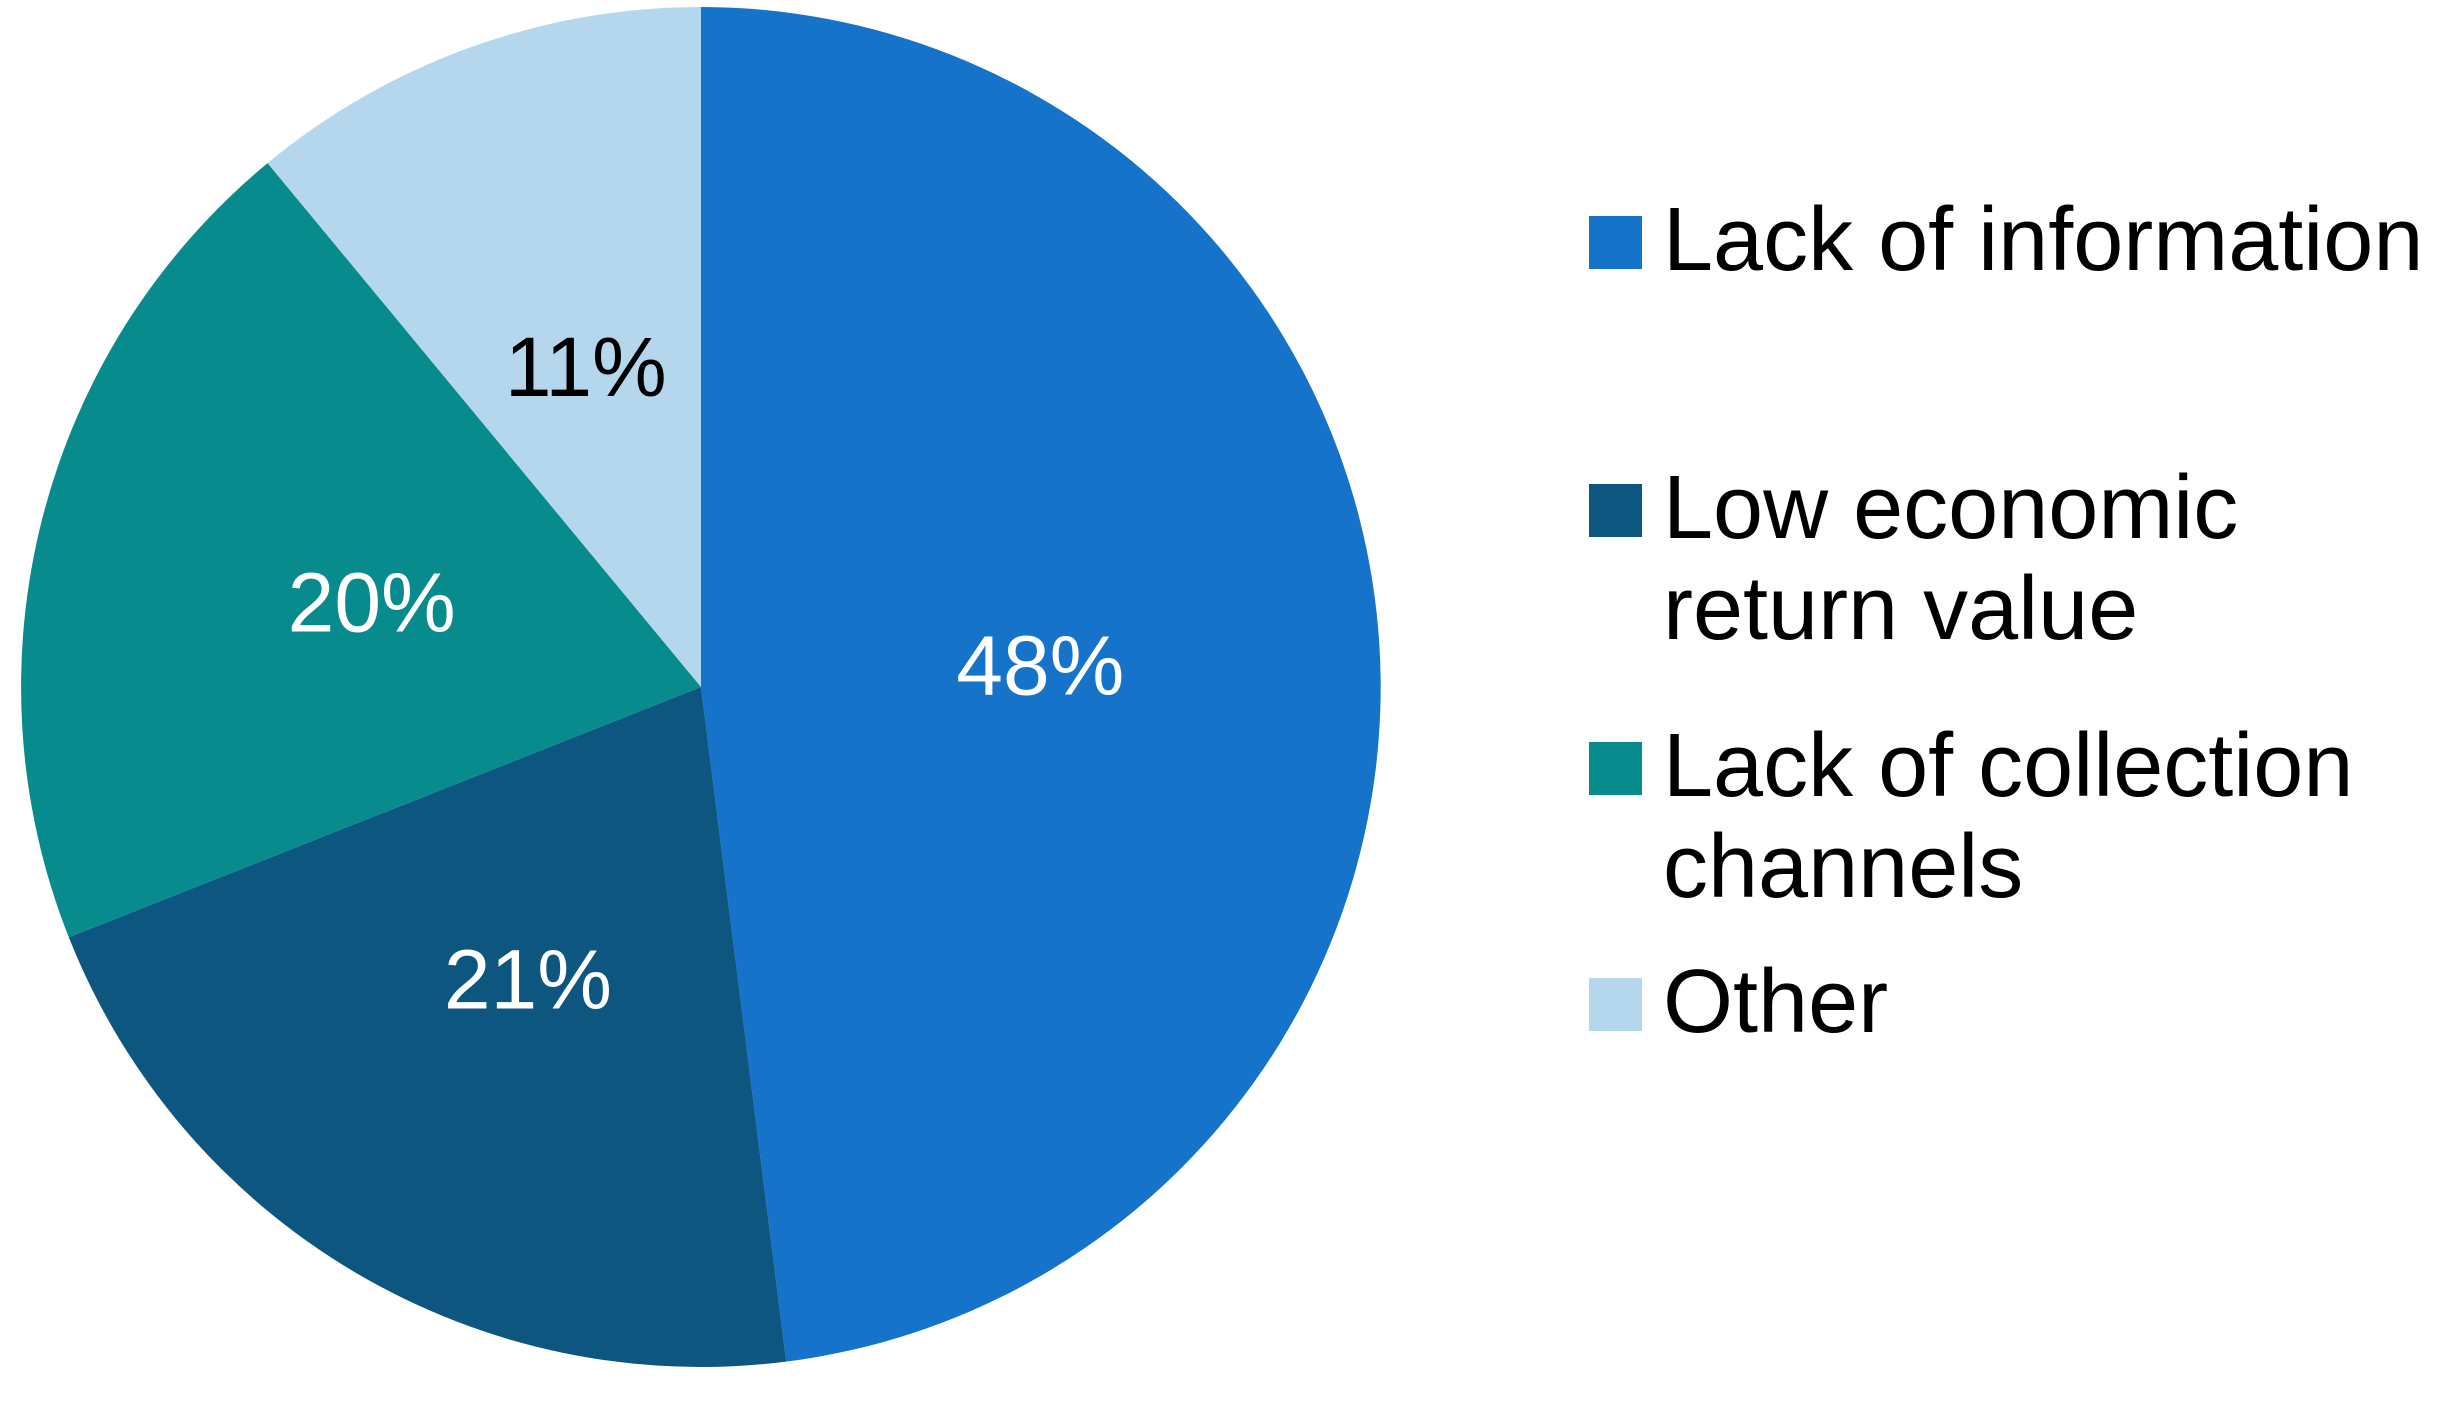  Describe the element at coordinates (2008, 816) in the screenshot. I see `legend-label: Lack of collection channels` at that location.